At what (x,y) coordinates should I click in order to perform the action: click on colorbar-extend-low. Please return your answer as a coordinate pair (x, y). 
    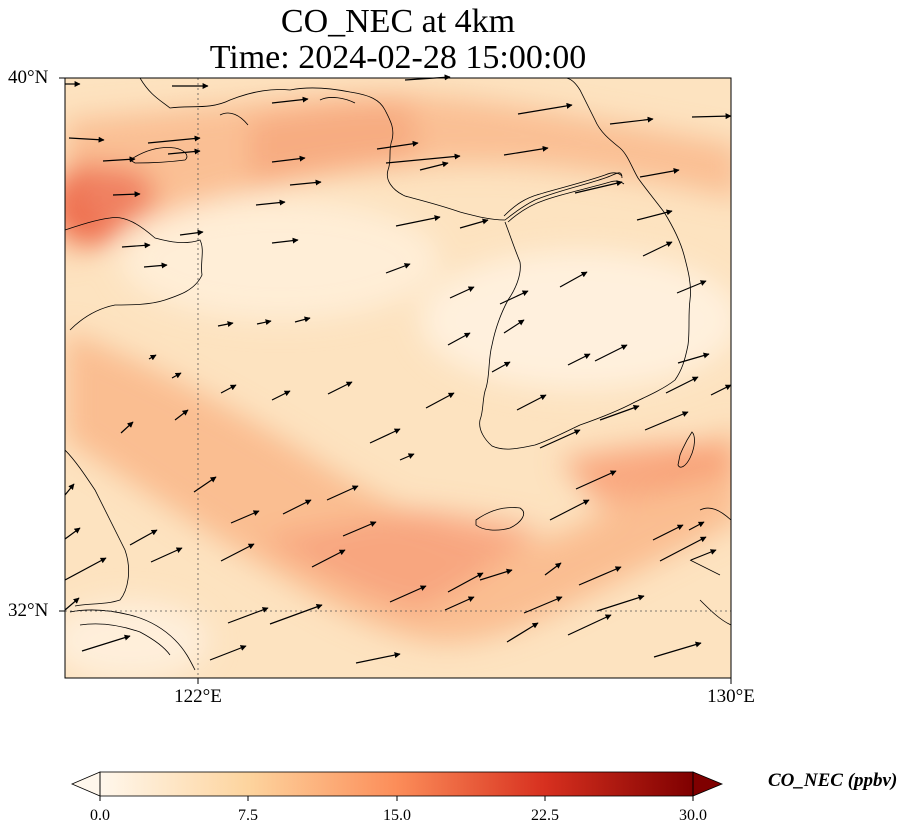
    Looking at the image, I should click on (85, 784).